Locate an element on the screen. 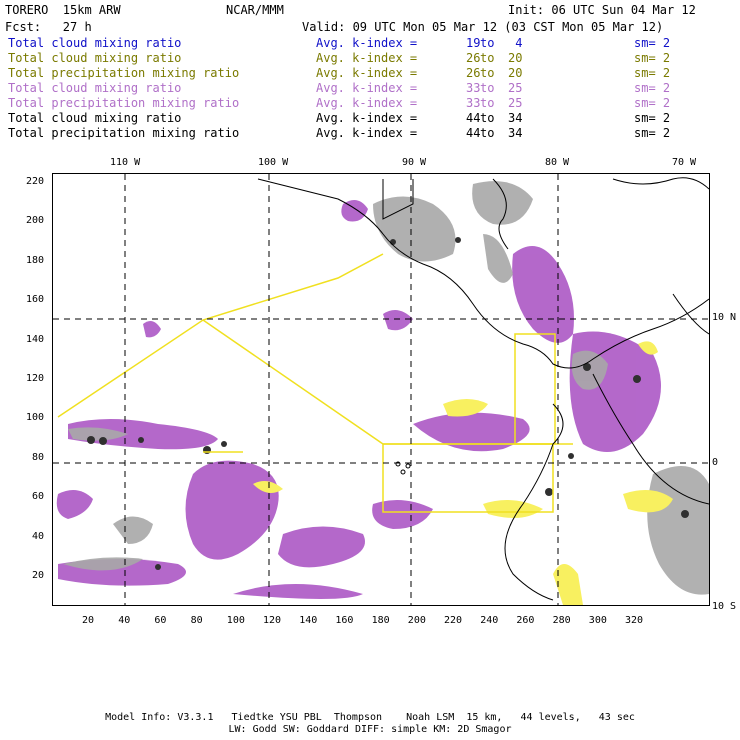  x-tick-label: 260 is located at coordinates (525, 620).